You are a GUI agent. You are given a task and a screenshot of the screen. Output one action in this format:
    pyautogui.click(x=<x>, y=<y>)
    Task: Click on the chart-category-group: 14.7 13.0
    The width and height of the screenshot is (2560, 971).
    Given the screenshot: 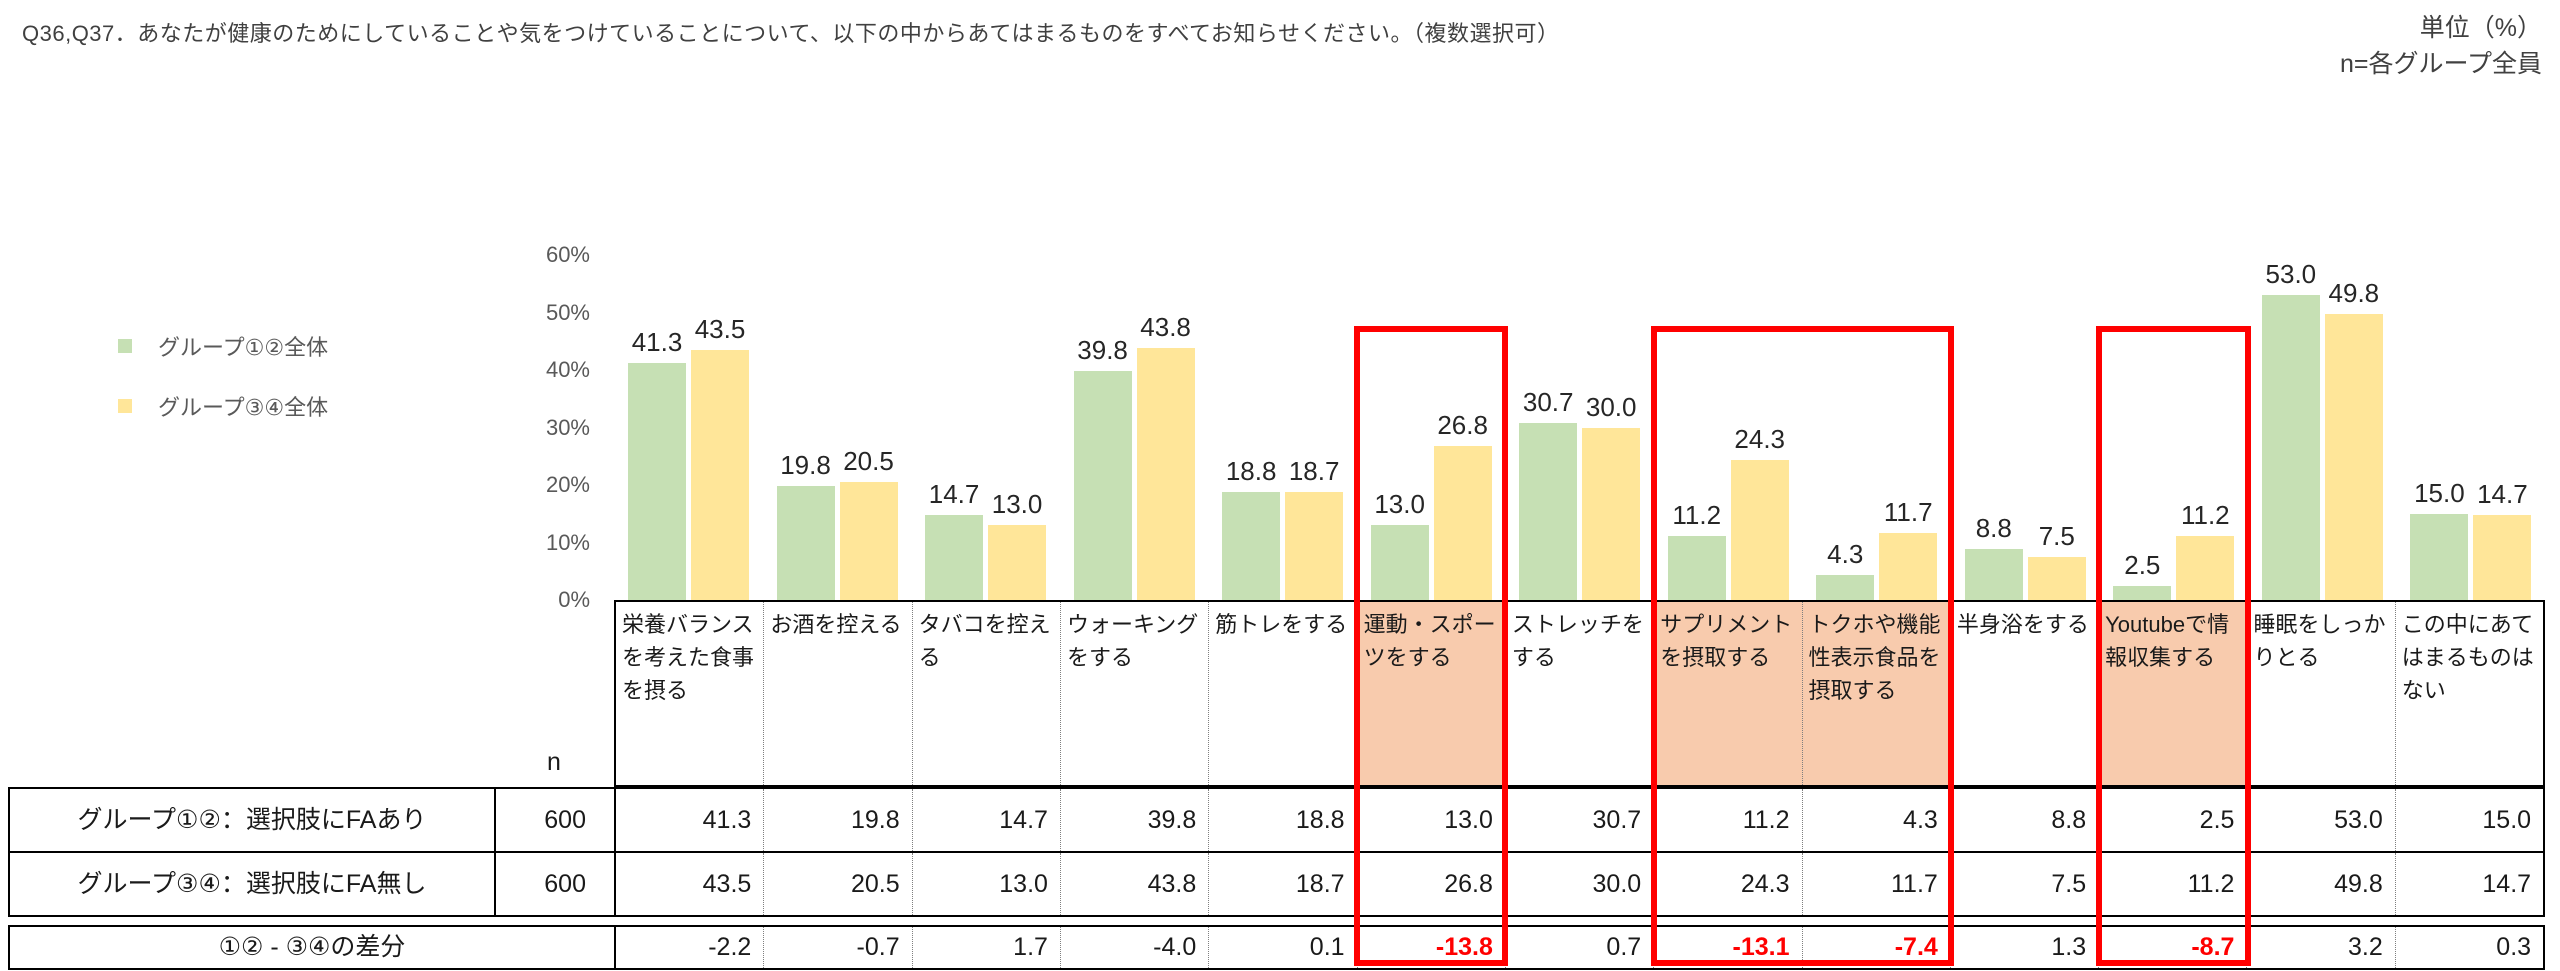 What is the action you would take?
    pyautogui.click(x=985, y=427)
    